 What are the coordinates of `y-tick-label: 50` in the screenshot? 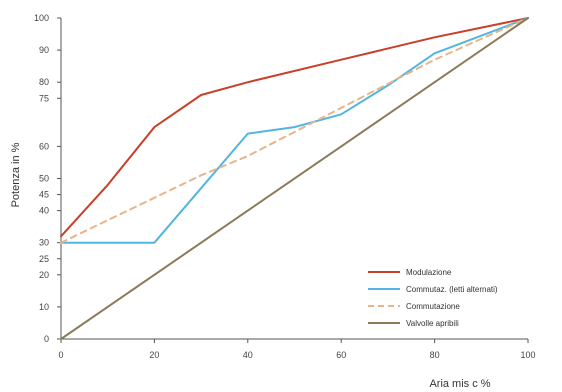 It's located at (44, 179).